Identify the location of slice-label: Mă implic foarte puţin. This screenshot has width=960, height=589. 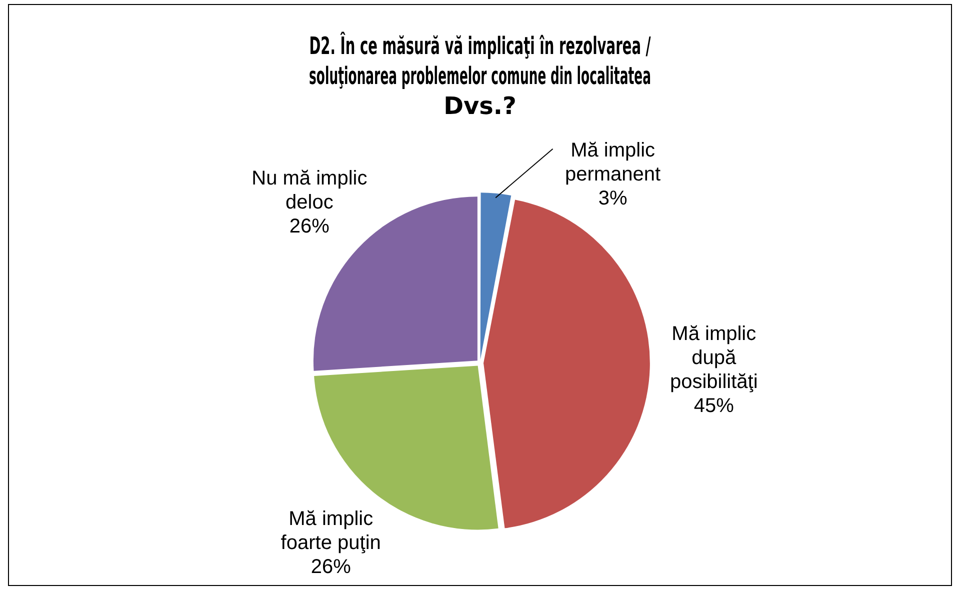
(330, 531).